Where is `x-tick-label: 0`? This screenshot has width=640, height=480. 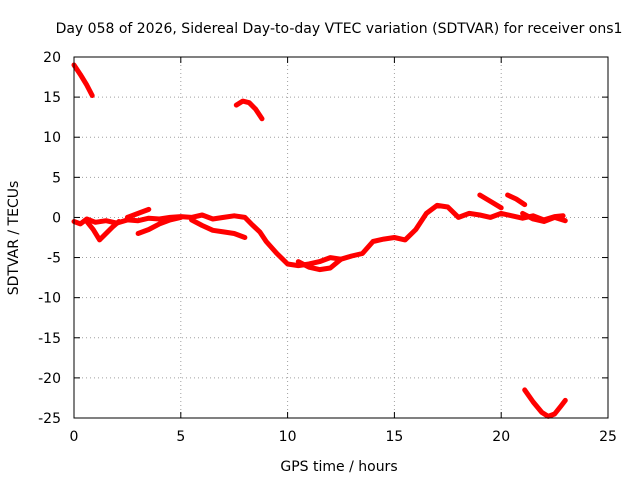
x-tick-label: 0 is located at coordinates (74, 437).